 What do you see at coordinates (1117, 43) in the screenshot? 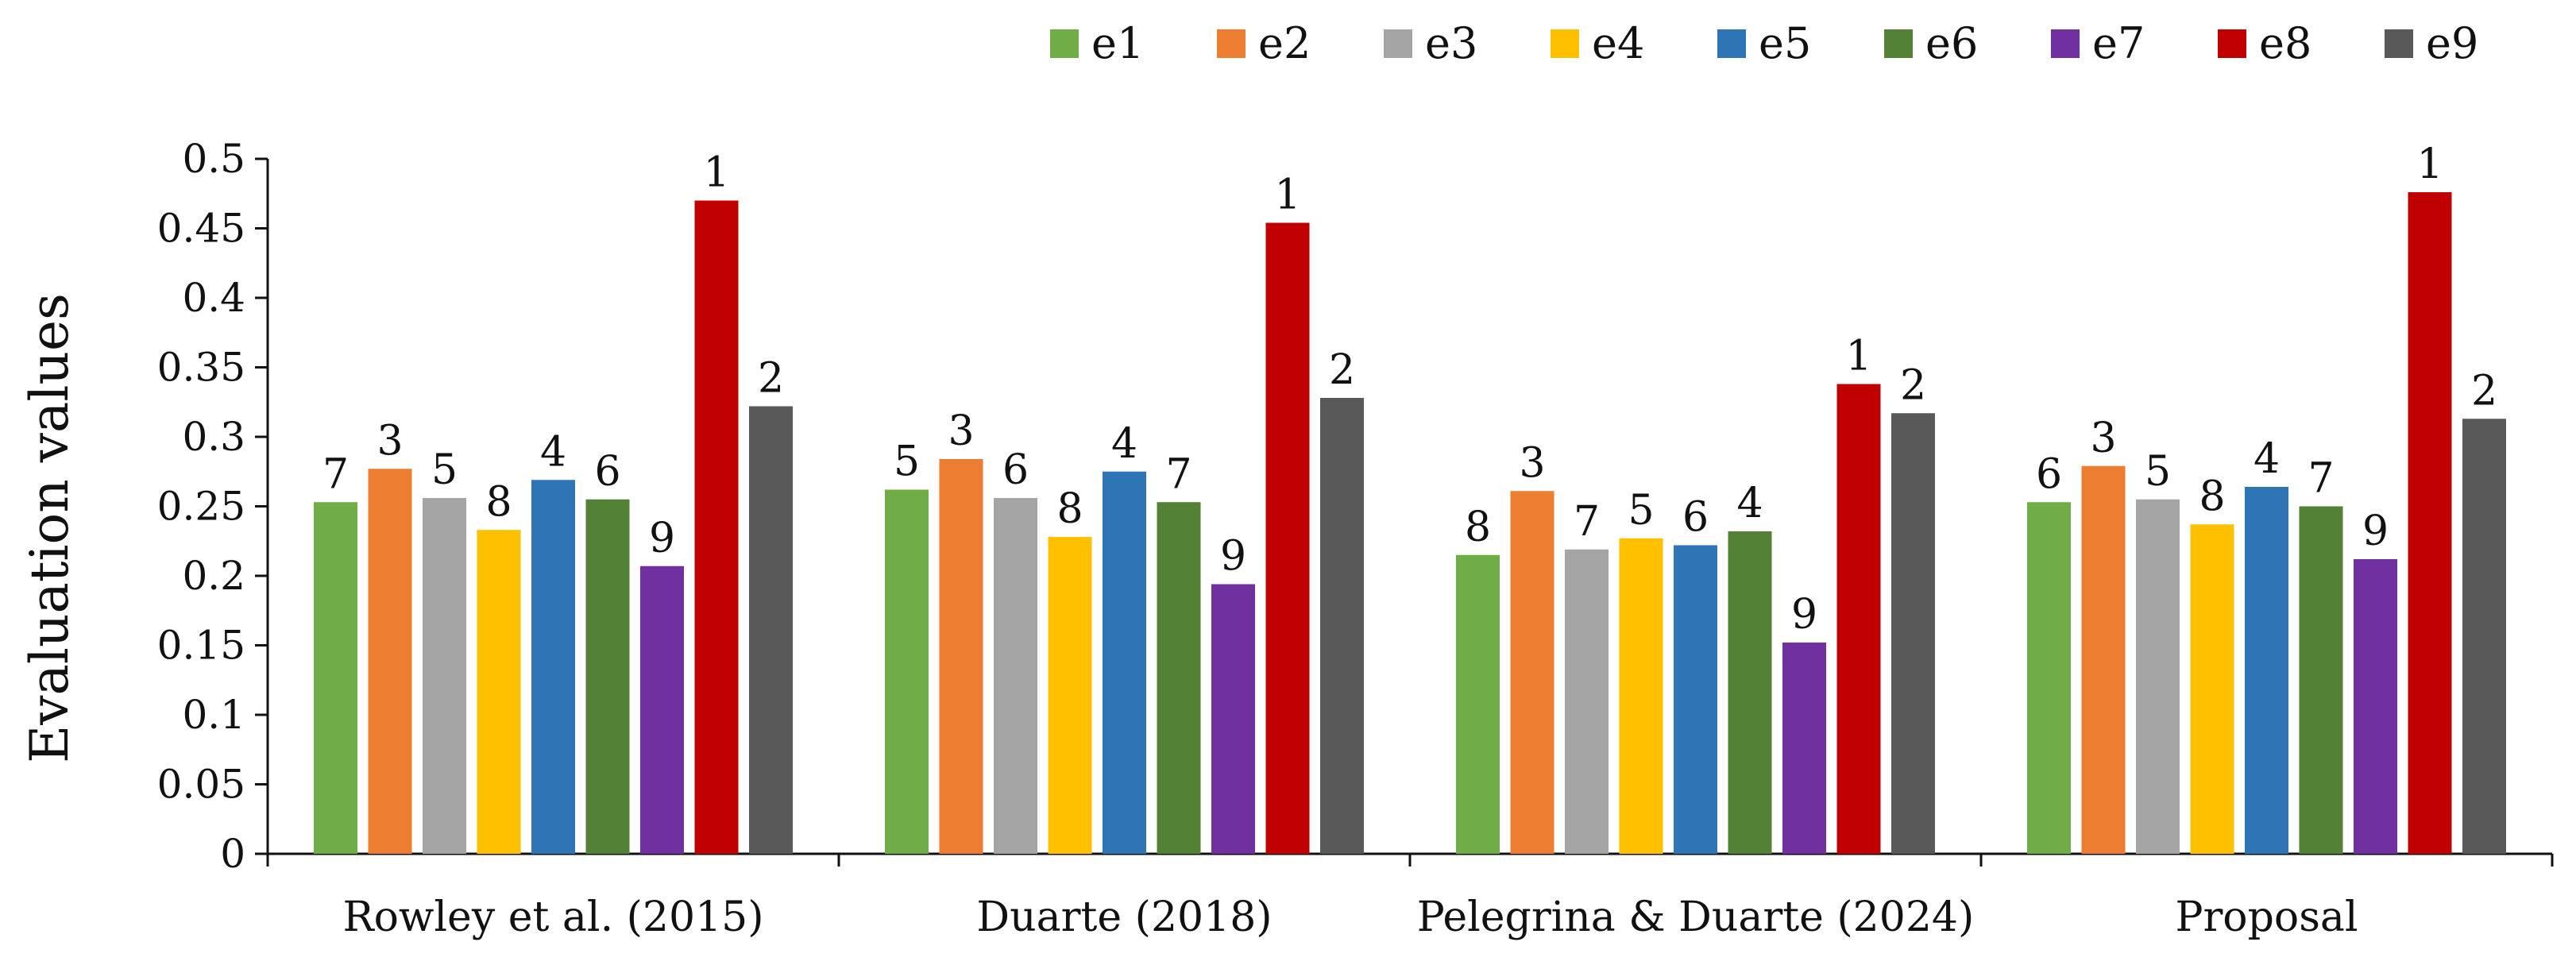
I see `legend-label: e1` at bounding box center [1117, 43].